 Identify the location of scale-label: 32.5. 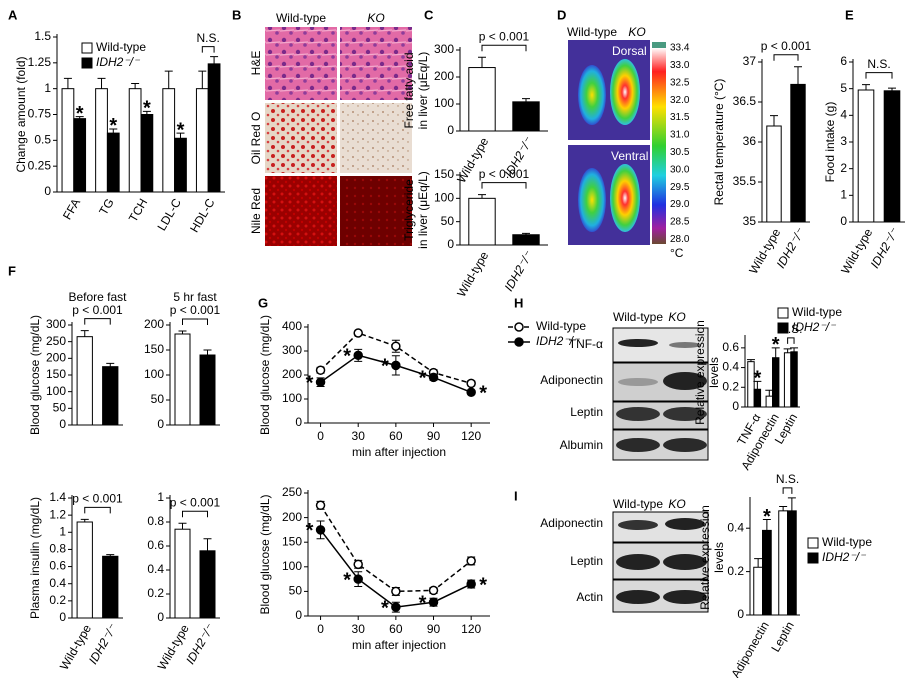
(680, 82).